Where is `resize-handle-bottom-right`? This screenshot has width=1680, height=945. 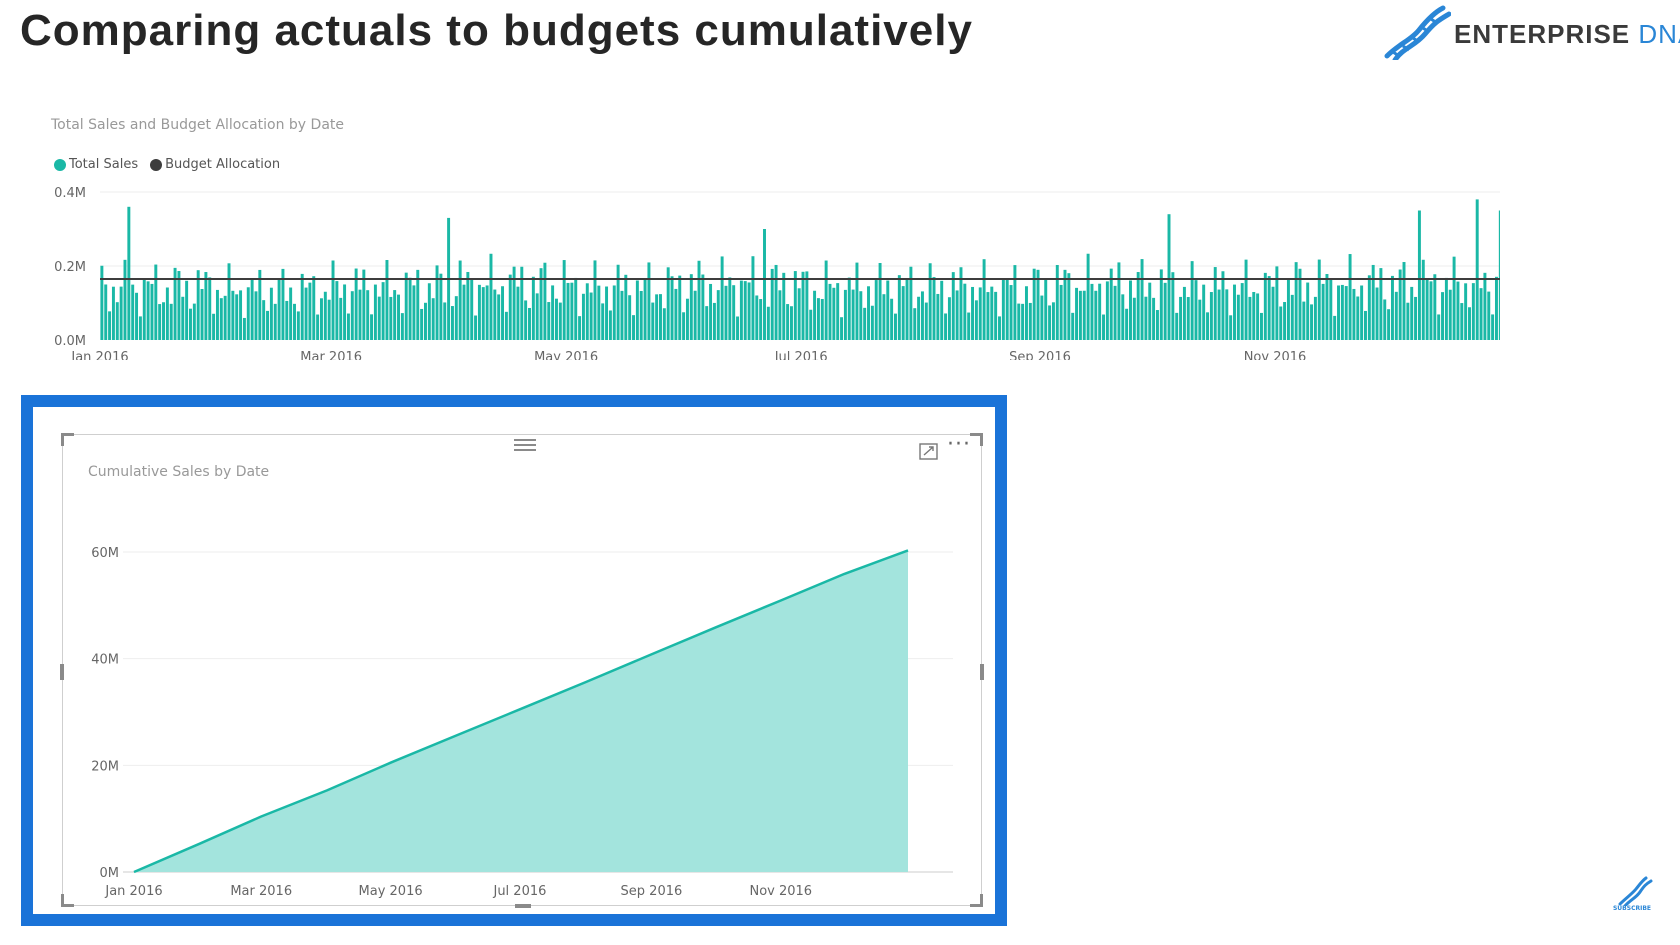
resize-handle-bottom-right is located at coordinates (976, 900).